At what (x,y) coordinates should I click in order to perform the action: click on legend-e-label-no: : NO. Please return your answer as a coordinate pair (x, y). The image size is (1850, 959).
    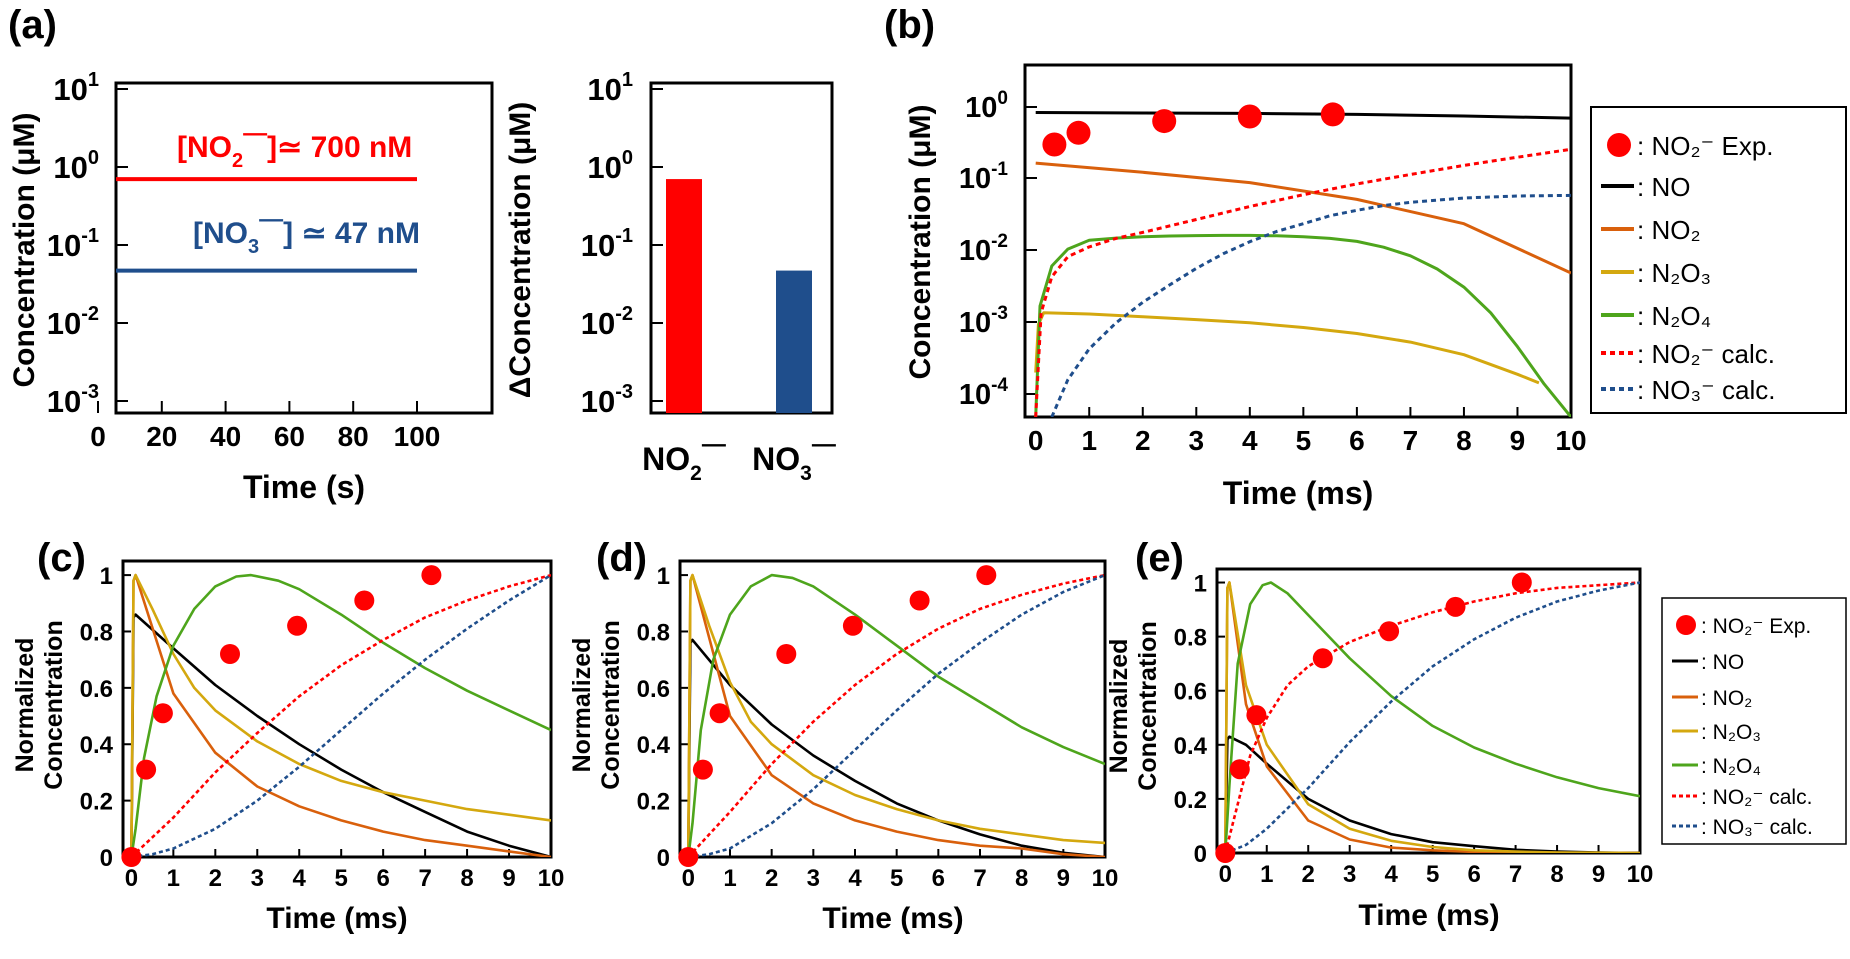
    Looking at the image, I should click on (1722, 662).